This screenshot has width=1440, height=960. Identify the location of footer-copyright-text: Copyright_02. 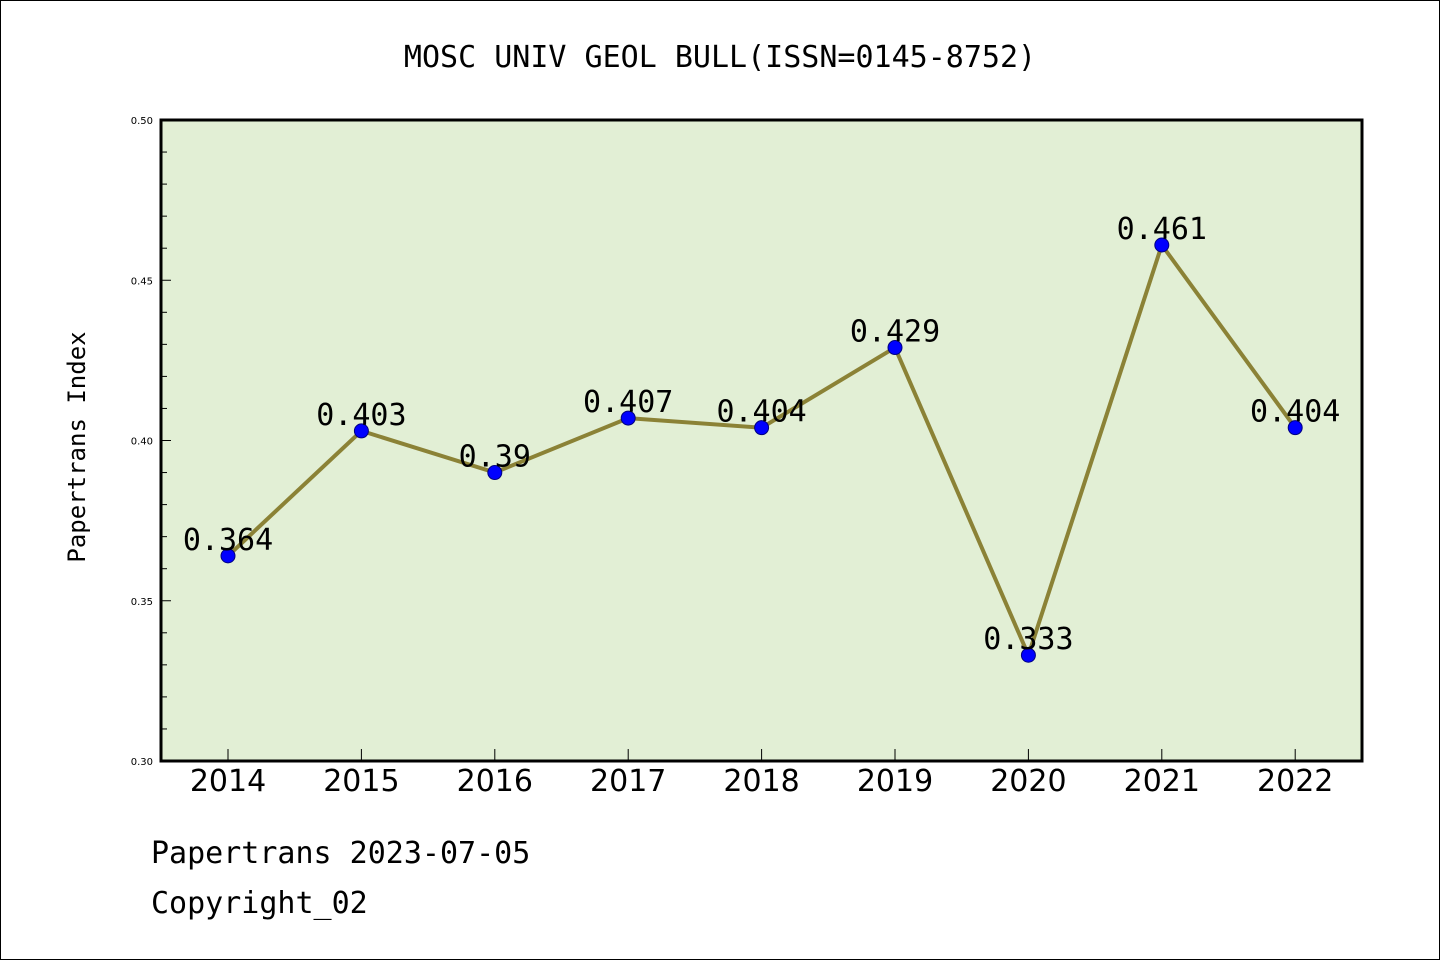
(259, 903).